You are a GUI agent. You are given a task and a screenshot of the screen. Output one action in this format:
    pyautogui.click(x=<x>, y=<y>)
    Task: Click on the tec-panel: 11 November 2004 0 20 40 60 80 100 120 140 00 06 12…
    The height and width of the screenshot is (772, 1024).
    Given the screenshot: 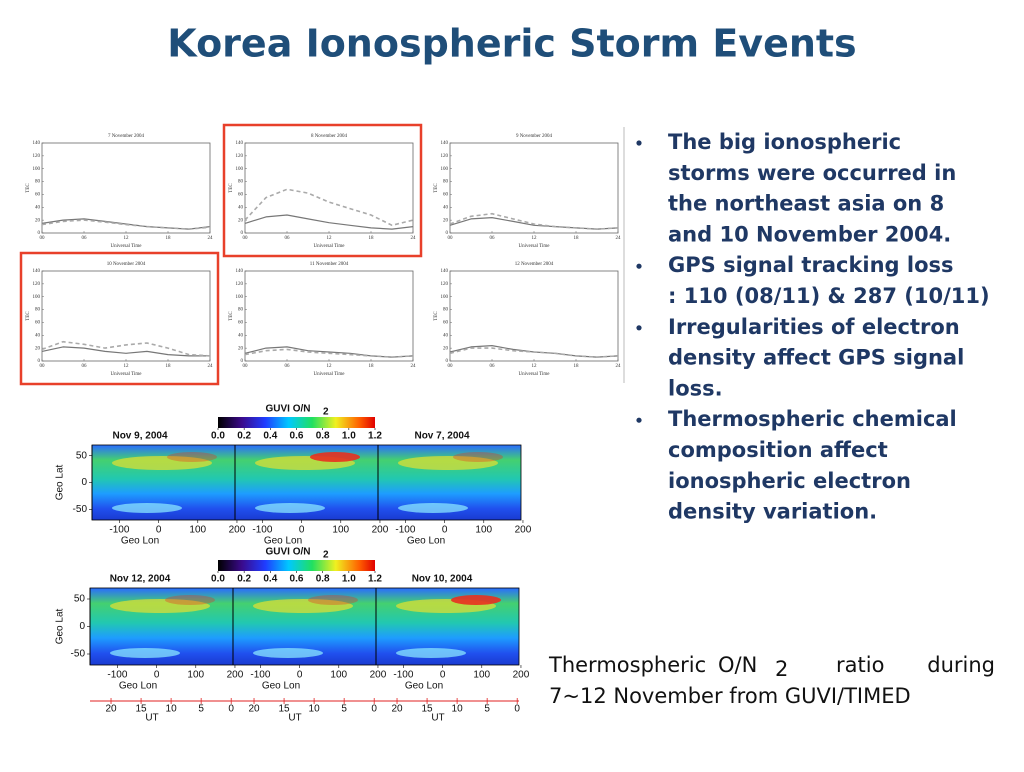 What is the action you would take?
    pyautogui.click(x=322, y=319)
    